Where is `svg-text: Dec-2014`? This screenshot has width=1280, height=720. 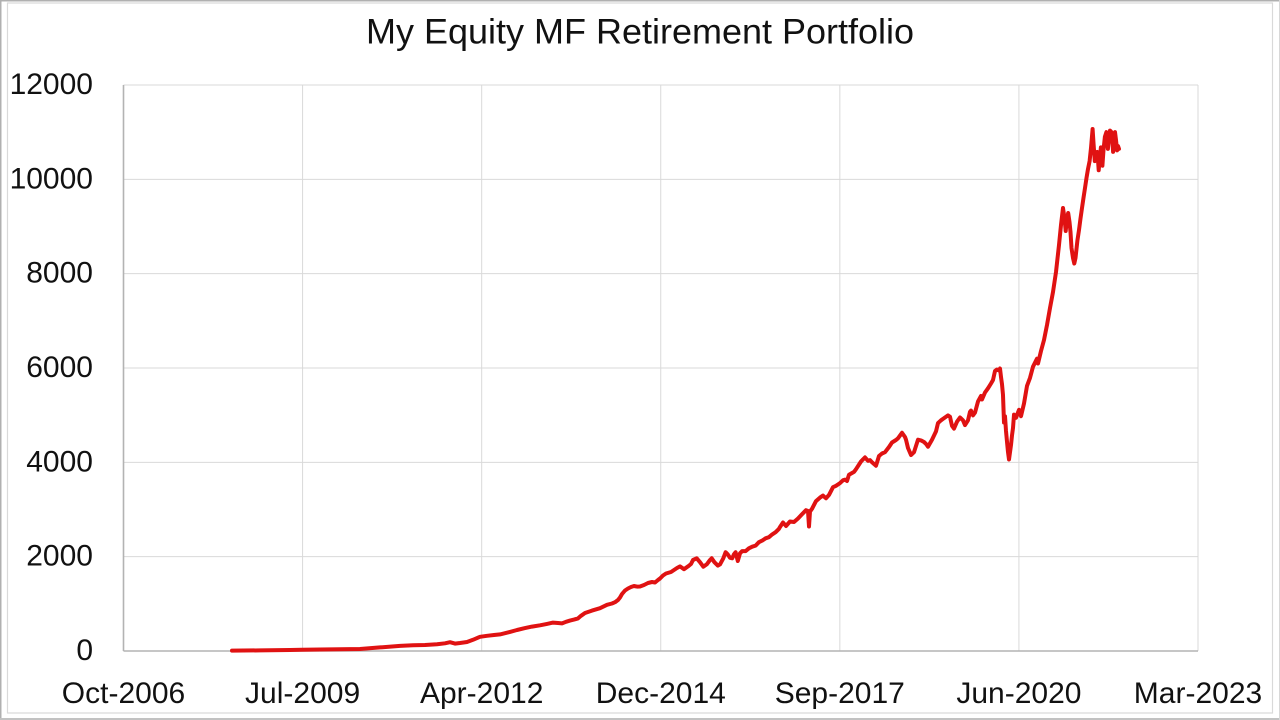
svg-text: Dec-2014 is located at coordinates (661, 693).